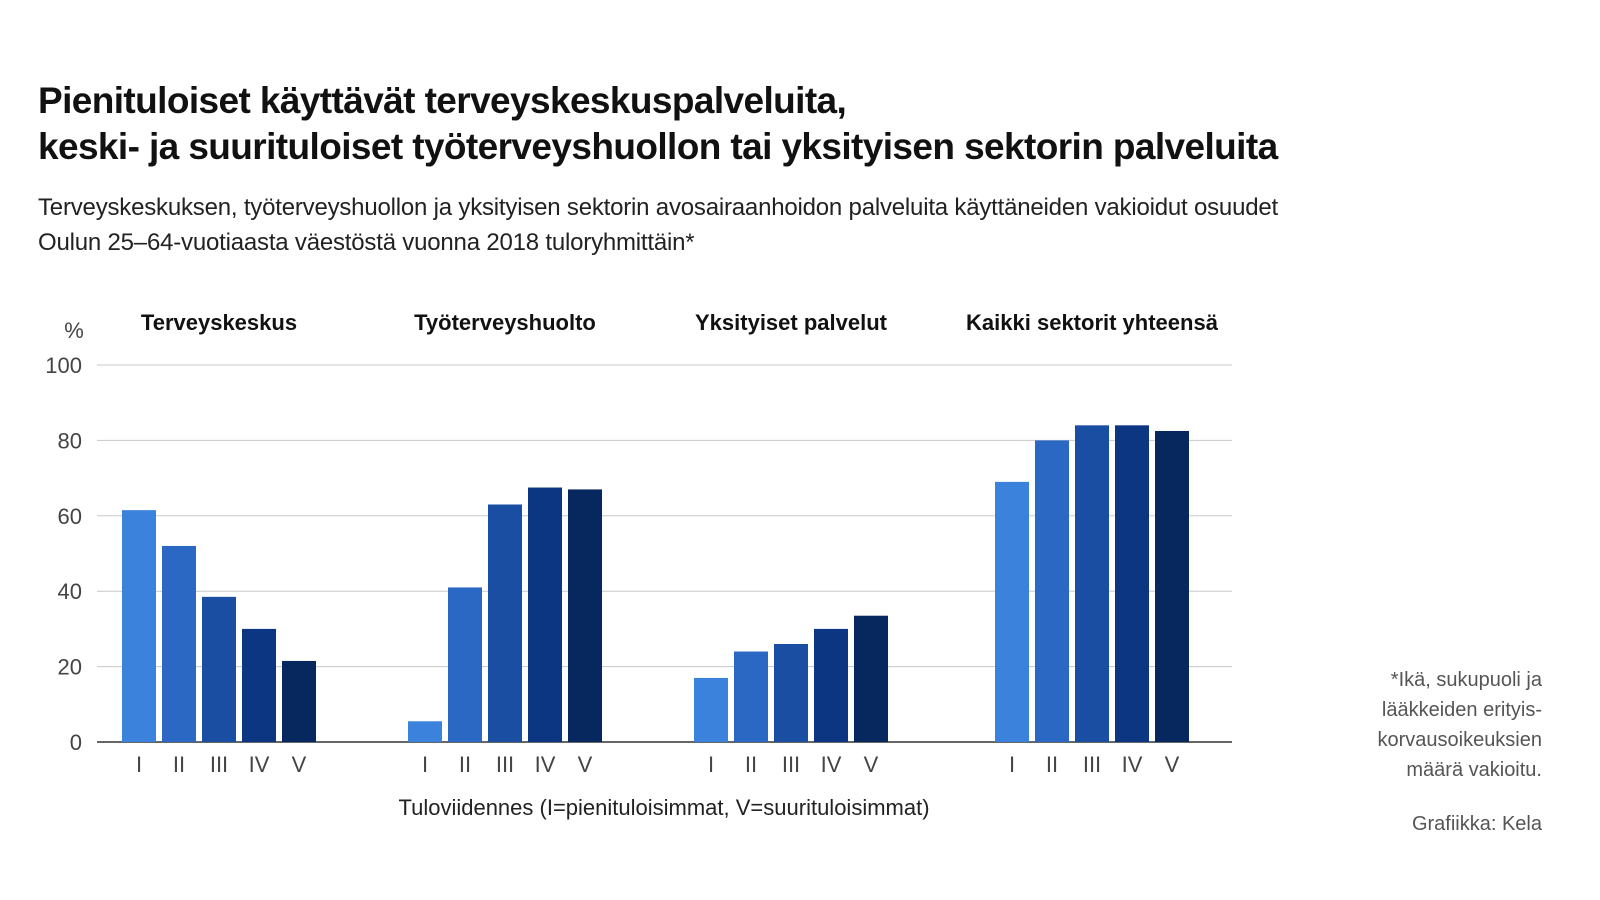 Image resolution: width=1600 pixels, height=900 pixels. Describe the element at coordinates (1466, 680) in the screenshot. I see `footnote-line-1: *Ikä, sukupuoli ja` at that location.